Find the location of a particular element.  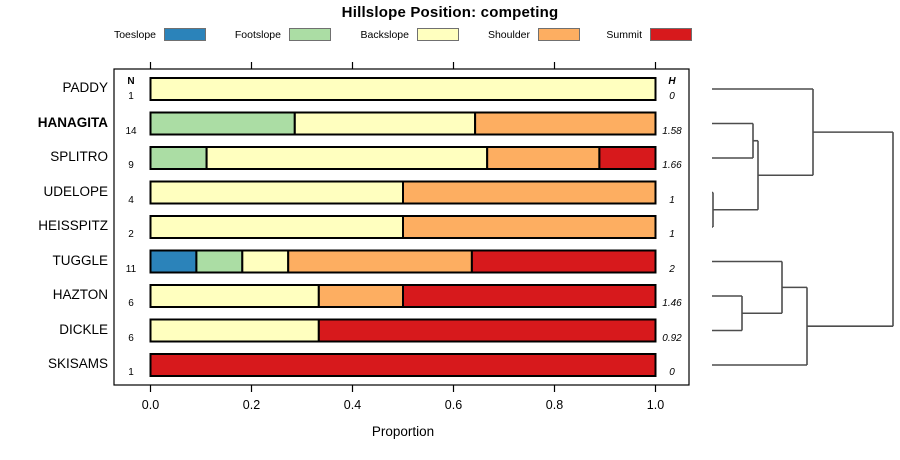

legend-label-summit: Summit is located at coordinates (624, 35).